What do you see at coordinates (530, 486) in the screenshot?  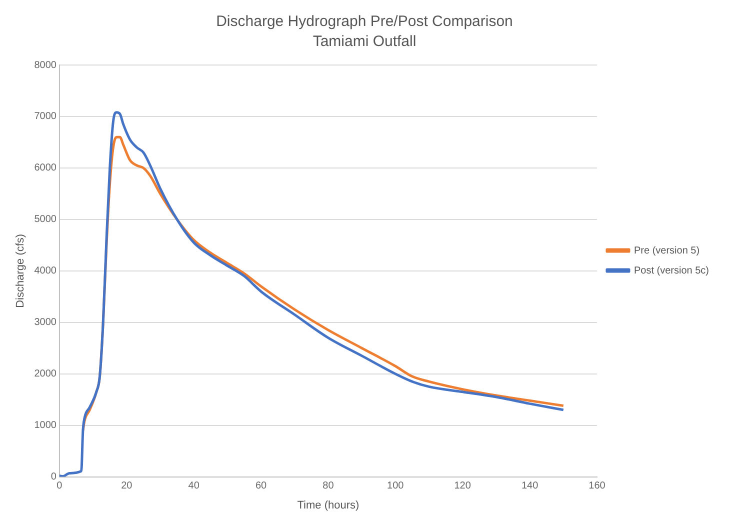 I see `x-tick-label: 140` at bounding box center [530, 486].